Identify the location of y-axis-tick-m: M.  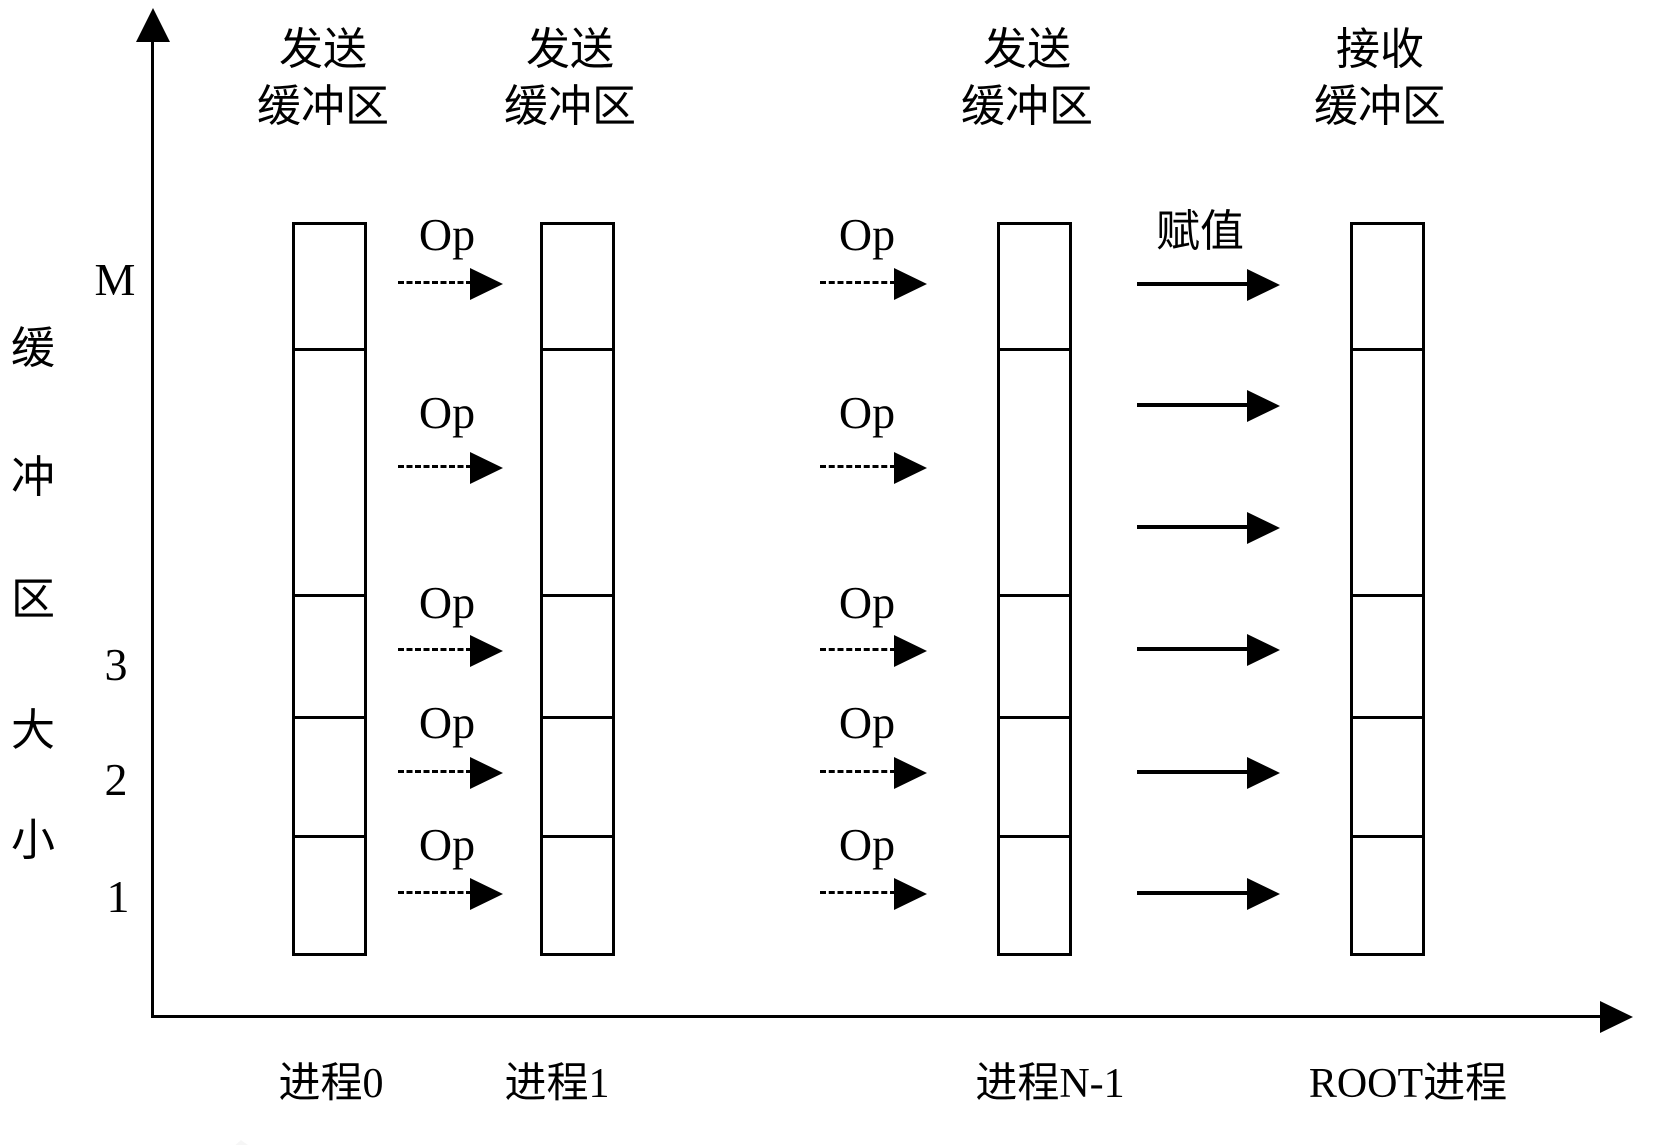
(115, 279).